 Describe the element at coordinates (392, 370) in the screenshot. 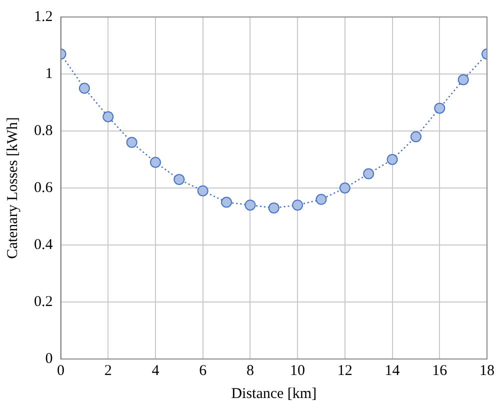

I see `x-tick-label: 14` at that location.